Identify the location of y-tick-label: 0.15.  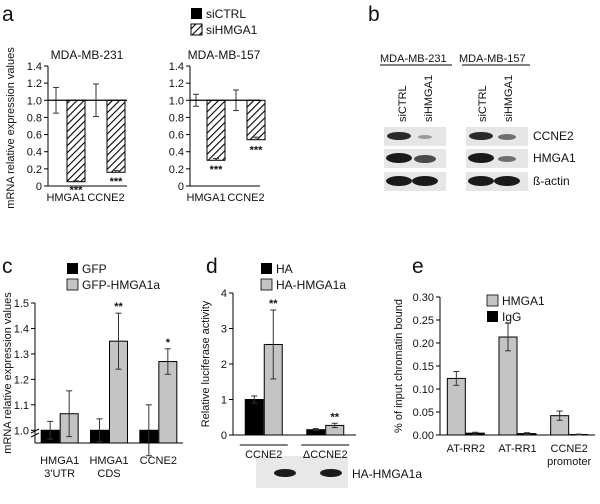
(423, 367).